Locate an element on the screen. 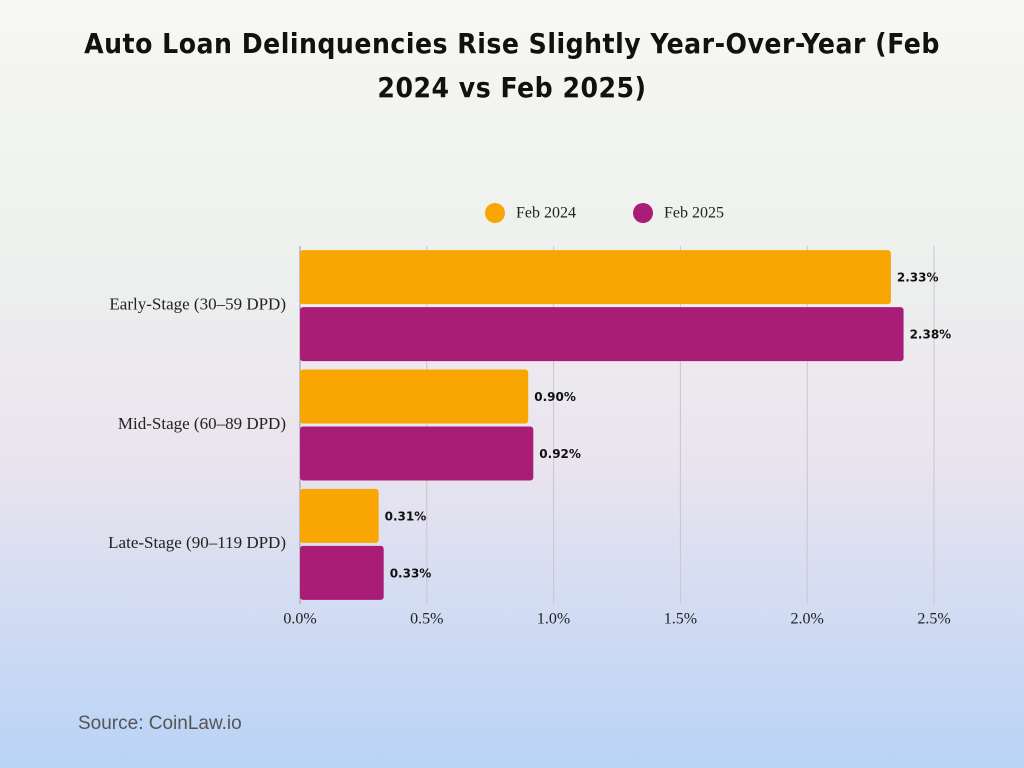  x-tick-label: 2.5% is located at coordinates (933, 619).